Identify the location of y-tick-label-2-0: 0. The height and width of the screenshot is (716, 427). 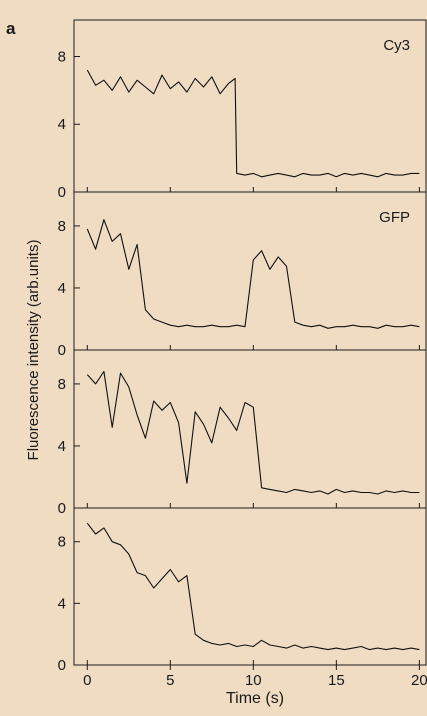
(62, 350).